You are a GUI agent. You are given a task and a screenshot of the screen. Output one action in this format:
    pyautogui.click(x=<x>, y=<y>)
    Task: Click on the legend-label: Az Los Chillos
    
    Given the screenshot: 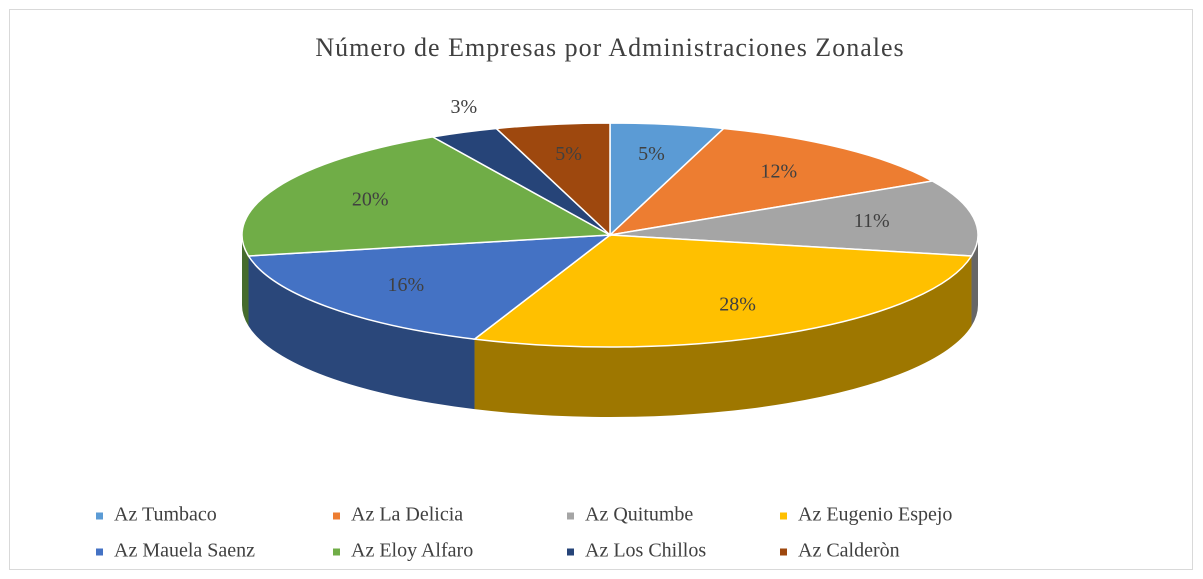 What is the action you would take?
    pyautogui.click(x=645, y=551)
    